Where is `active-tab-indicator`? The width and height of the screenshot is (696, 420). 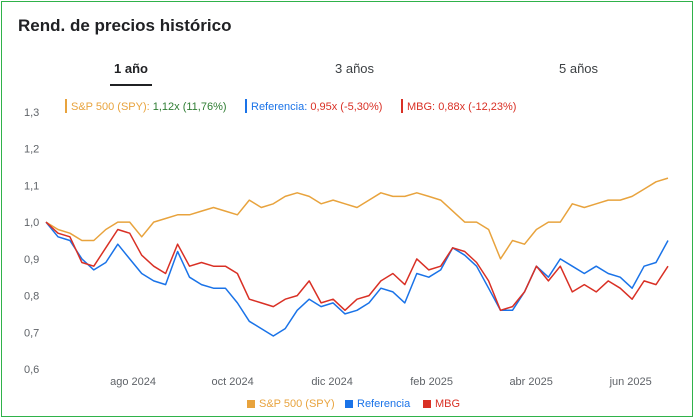
active-tab-indicator is located at coordinates (131, 85).